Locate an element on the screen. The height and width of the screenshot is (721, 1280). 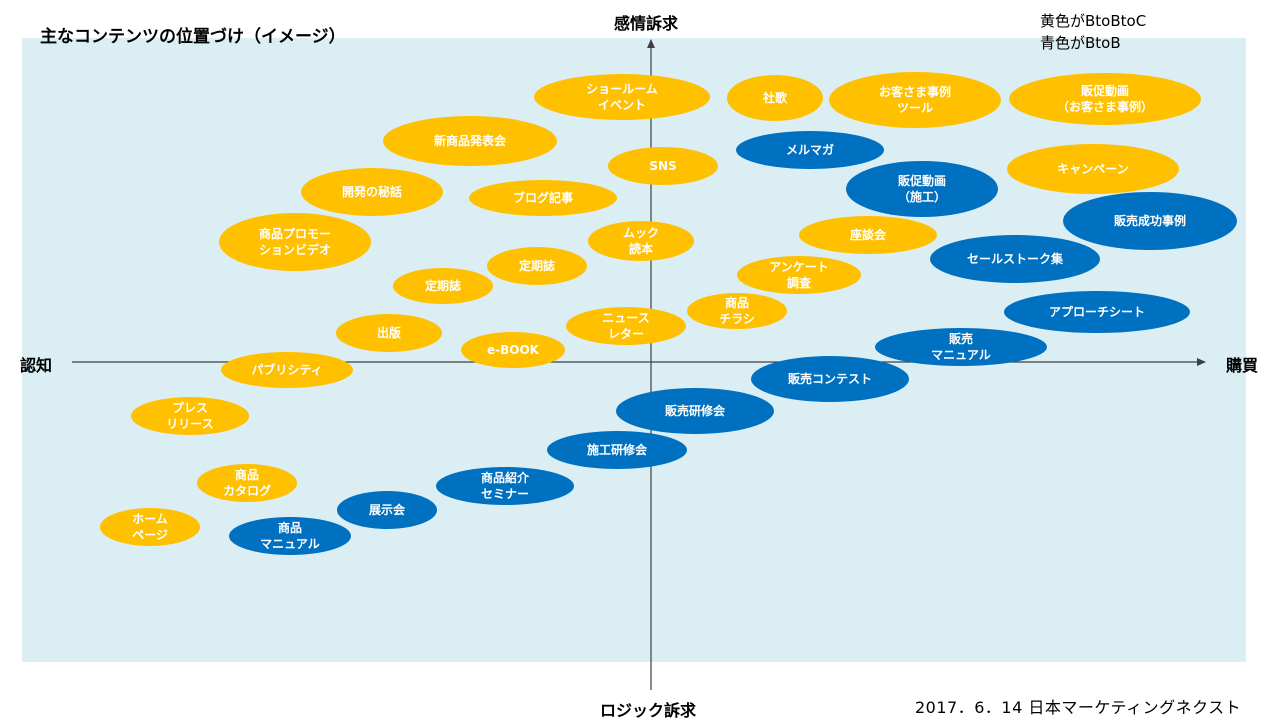
content-bubble-b14: ムック 読本 is located at coordinates (641, 241).